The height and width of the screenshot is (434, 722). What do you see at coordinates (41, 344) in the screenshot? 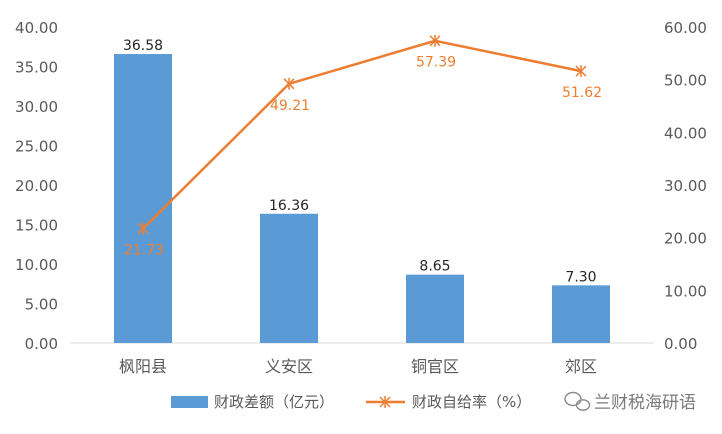
I see `left-tick-label: 0.00` at bounding box center [41, 344].